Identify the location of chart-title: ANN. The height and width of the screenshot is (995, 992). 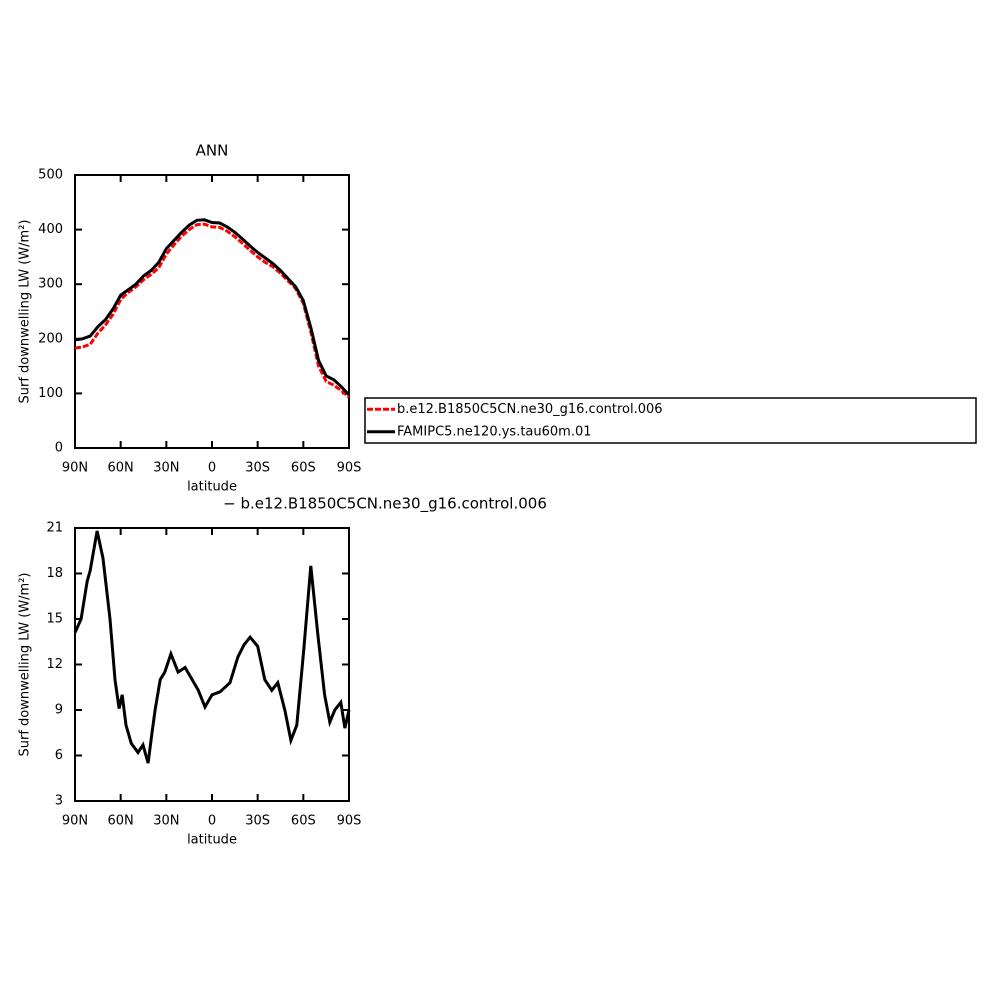
(212, 151).